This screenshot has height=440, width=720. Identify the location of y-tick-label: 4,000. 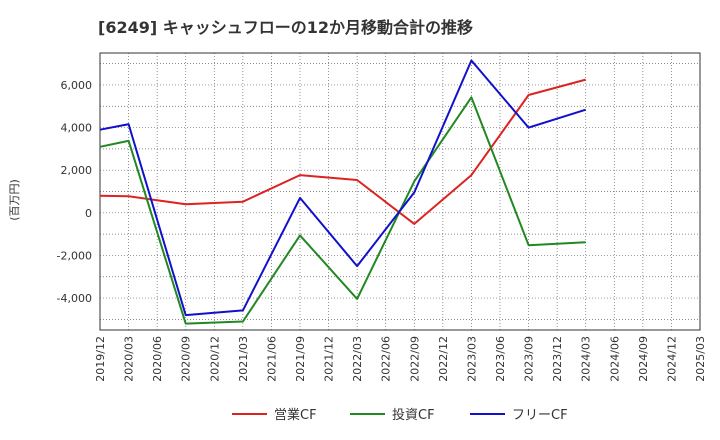
(77, 128).